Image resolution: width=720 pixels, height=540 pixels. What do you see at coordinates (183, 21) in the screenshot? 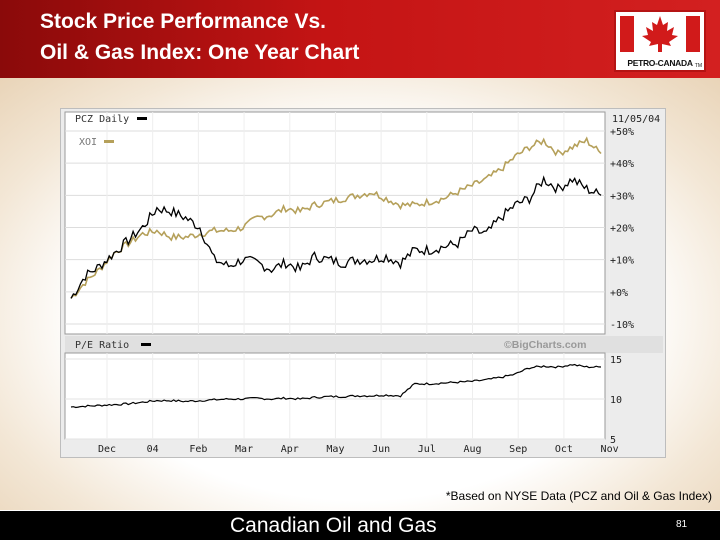
I see `slide-title-line1: Stock Price Performance Vs.` at bounding box center [183, 21].